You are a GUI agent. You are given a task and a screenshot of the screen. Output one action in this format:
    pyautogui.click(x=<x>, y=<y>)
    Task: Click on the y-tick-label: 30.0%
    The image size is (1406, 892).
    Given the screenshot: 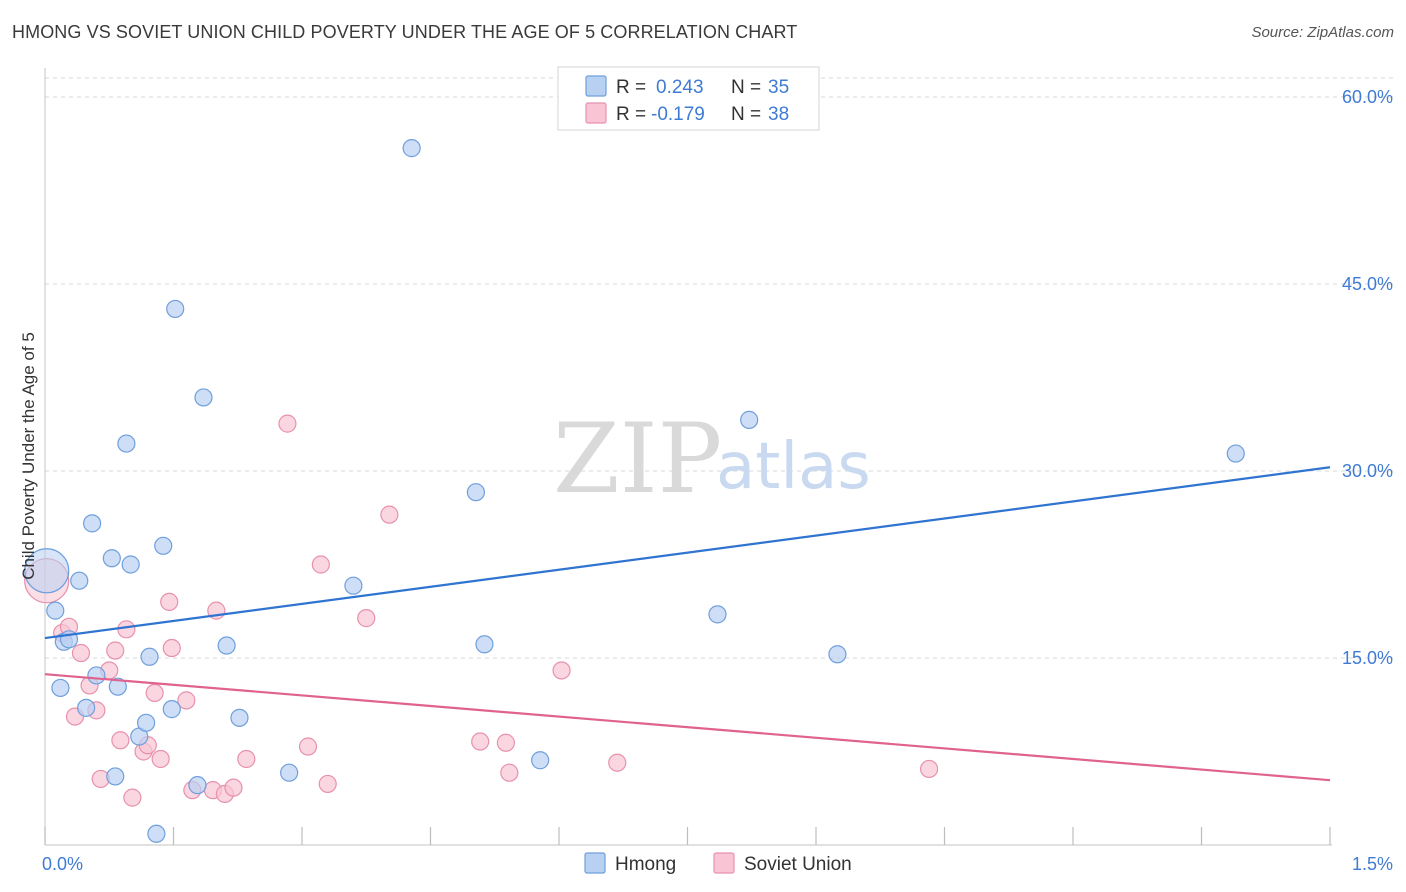 What is the action you would take?
    pyautogui.click(x=1367, y=471)
    